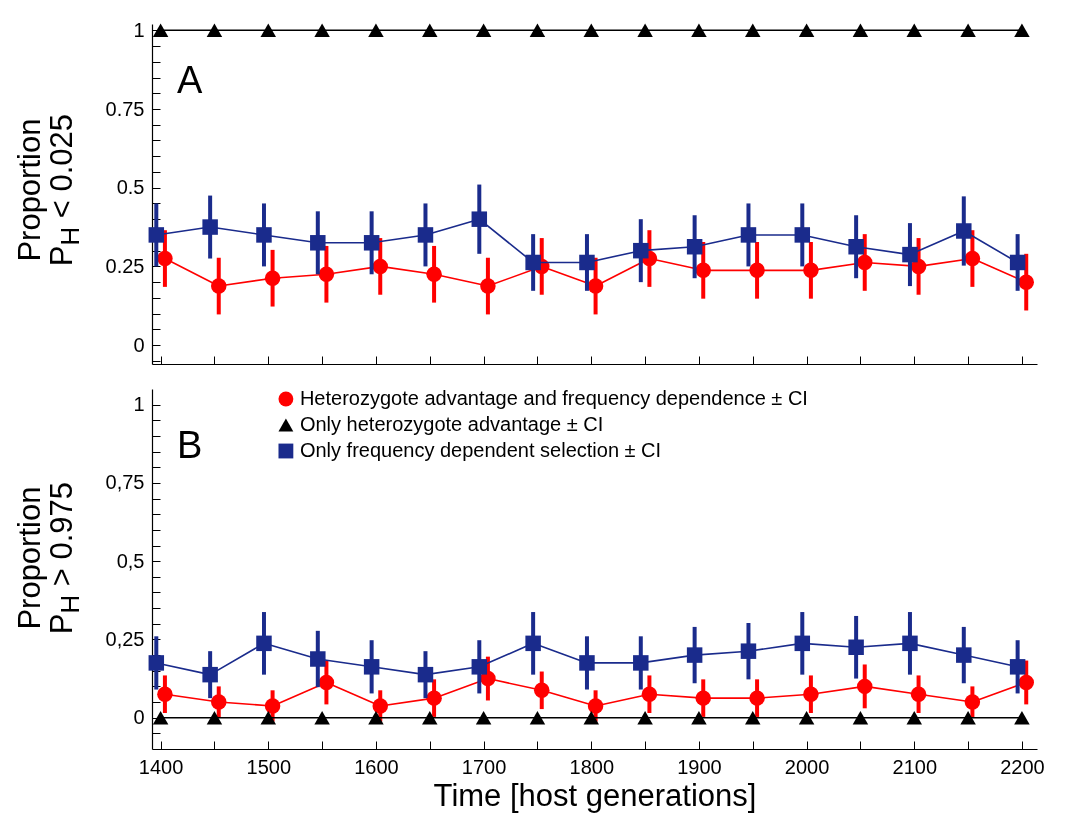  Describe the element at coordinates (190, 80) in the screenshot. I see `annotation: A` at that location.